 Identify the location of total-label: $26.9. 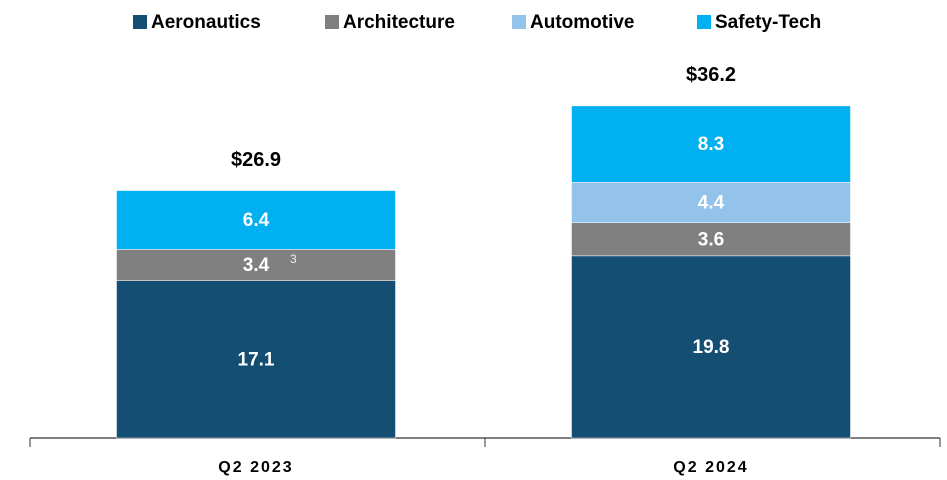
(256, 160).